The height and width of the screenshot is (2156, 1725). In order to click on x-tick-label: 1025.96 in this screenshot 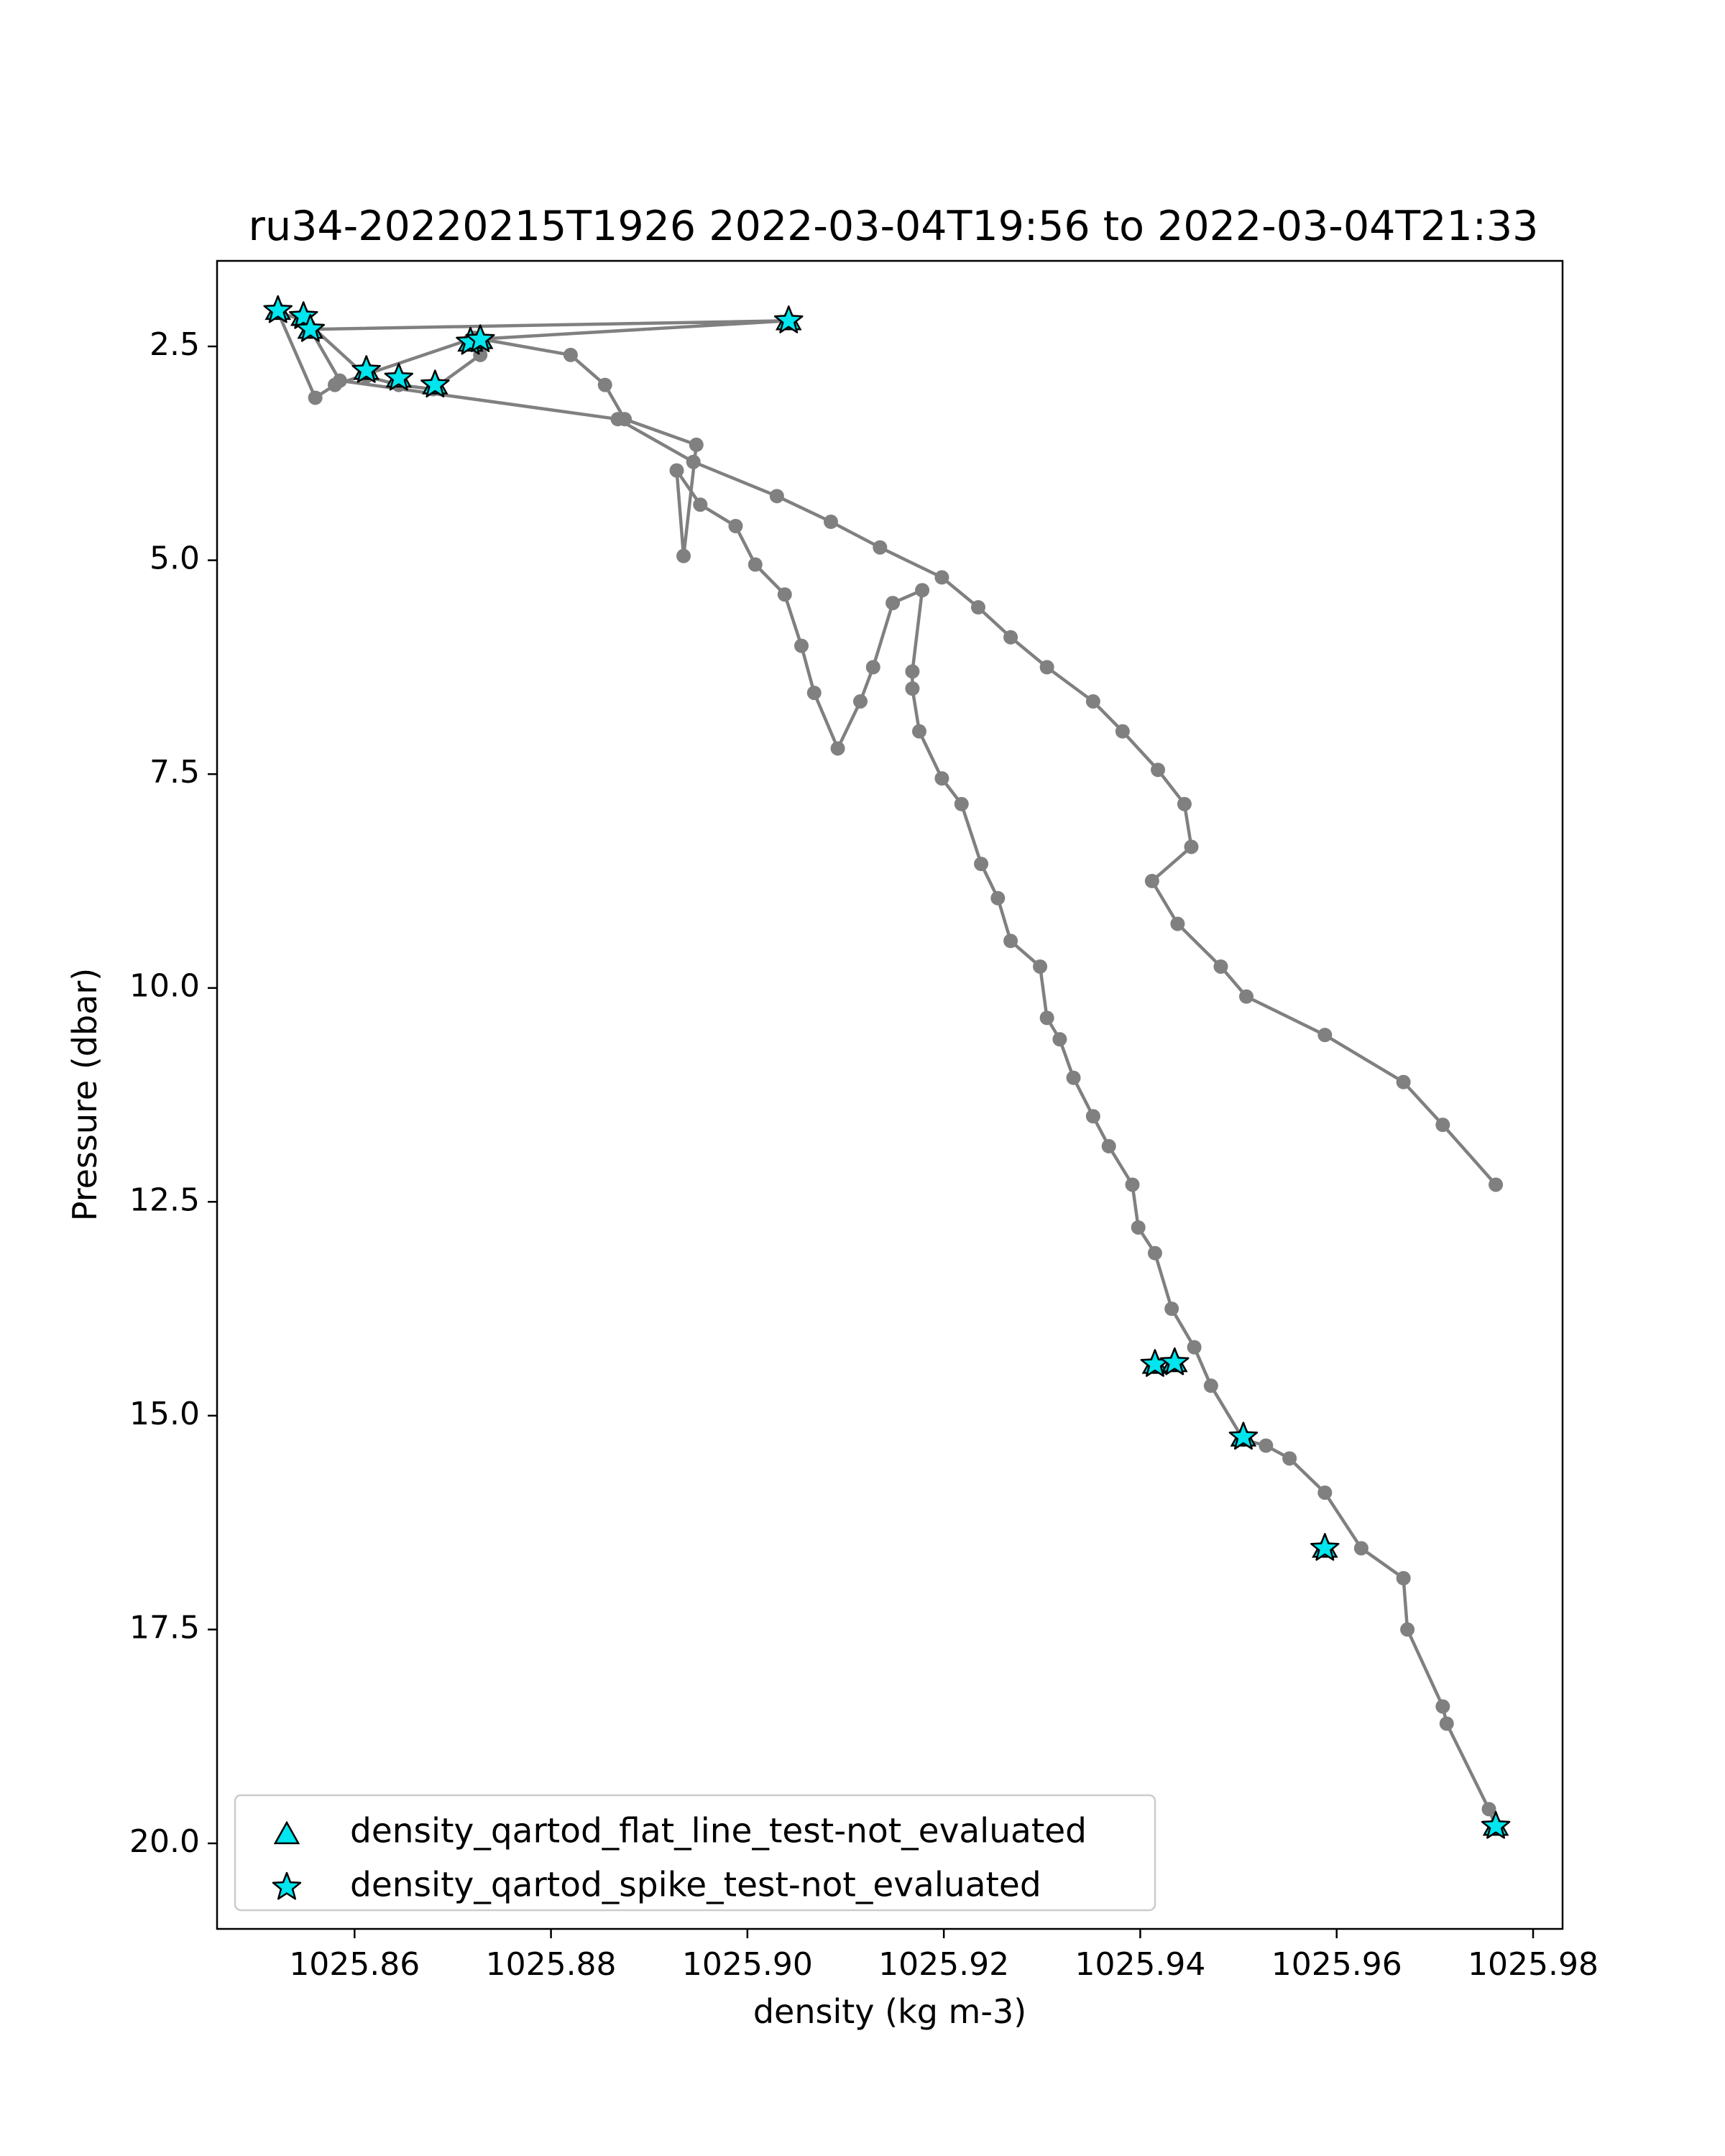, I will do `click(1336, 1965)`.